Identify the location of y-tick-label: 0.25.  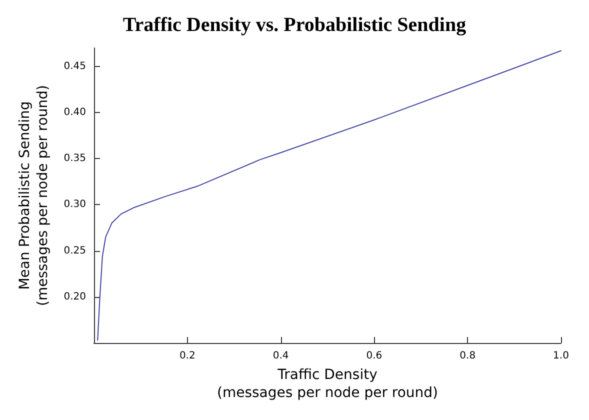
(75, 250).